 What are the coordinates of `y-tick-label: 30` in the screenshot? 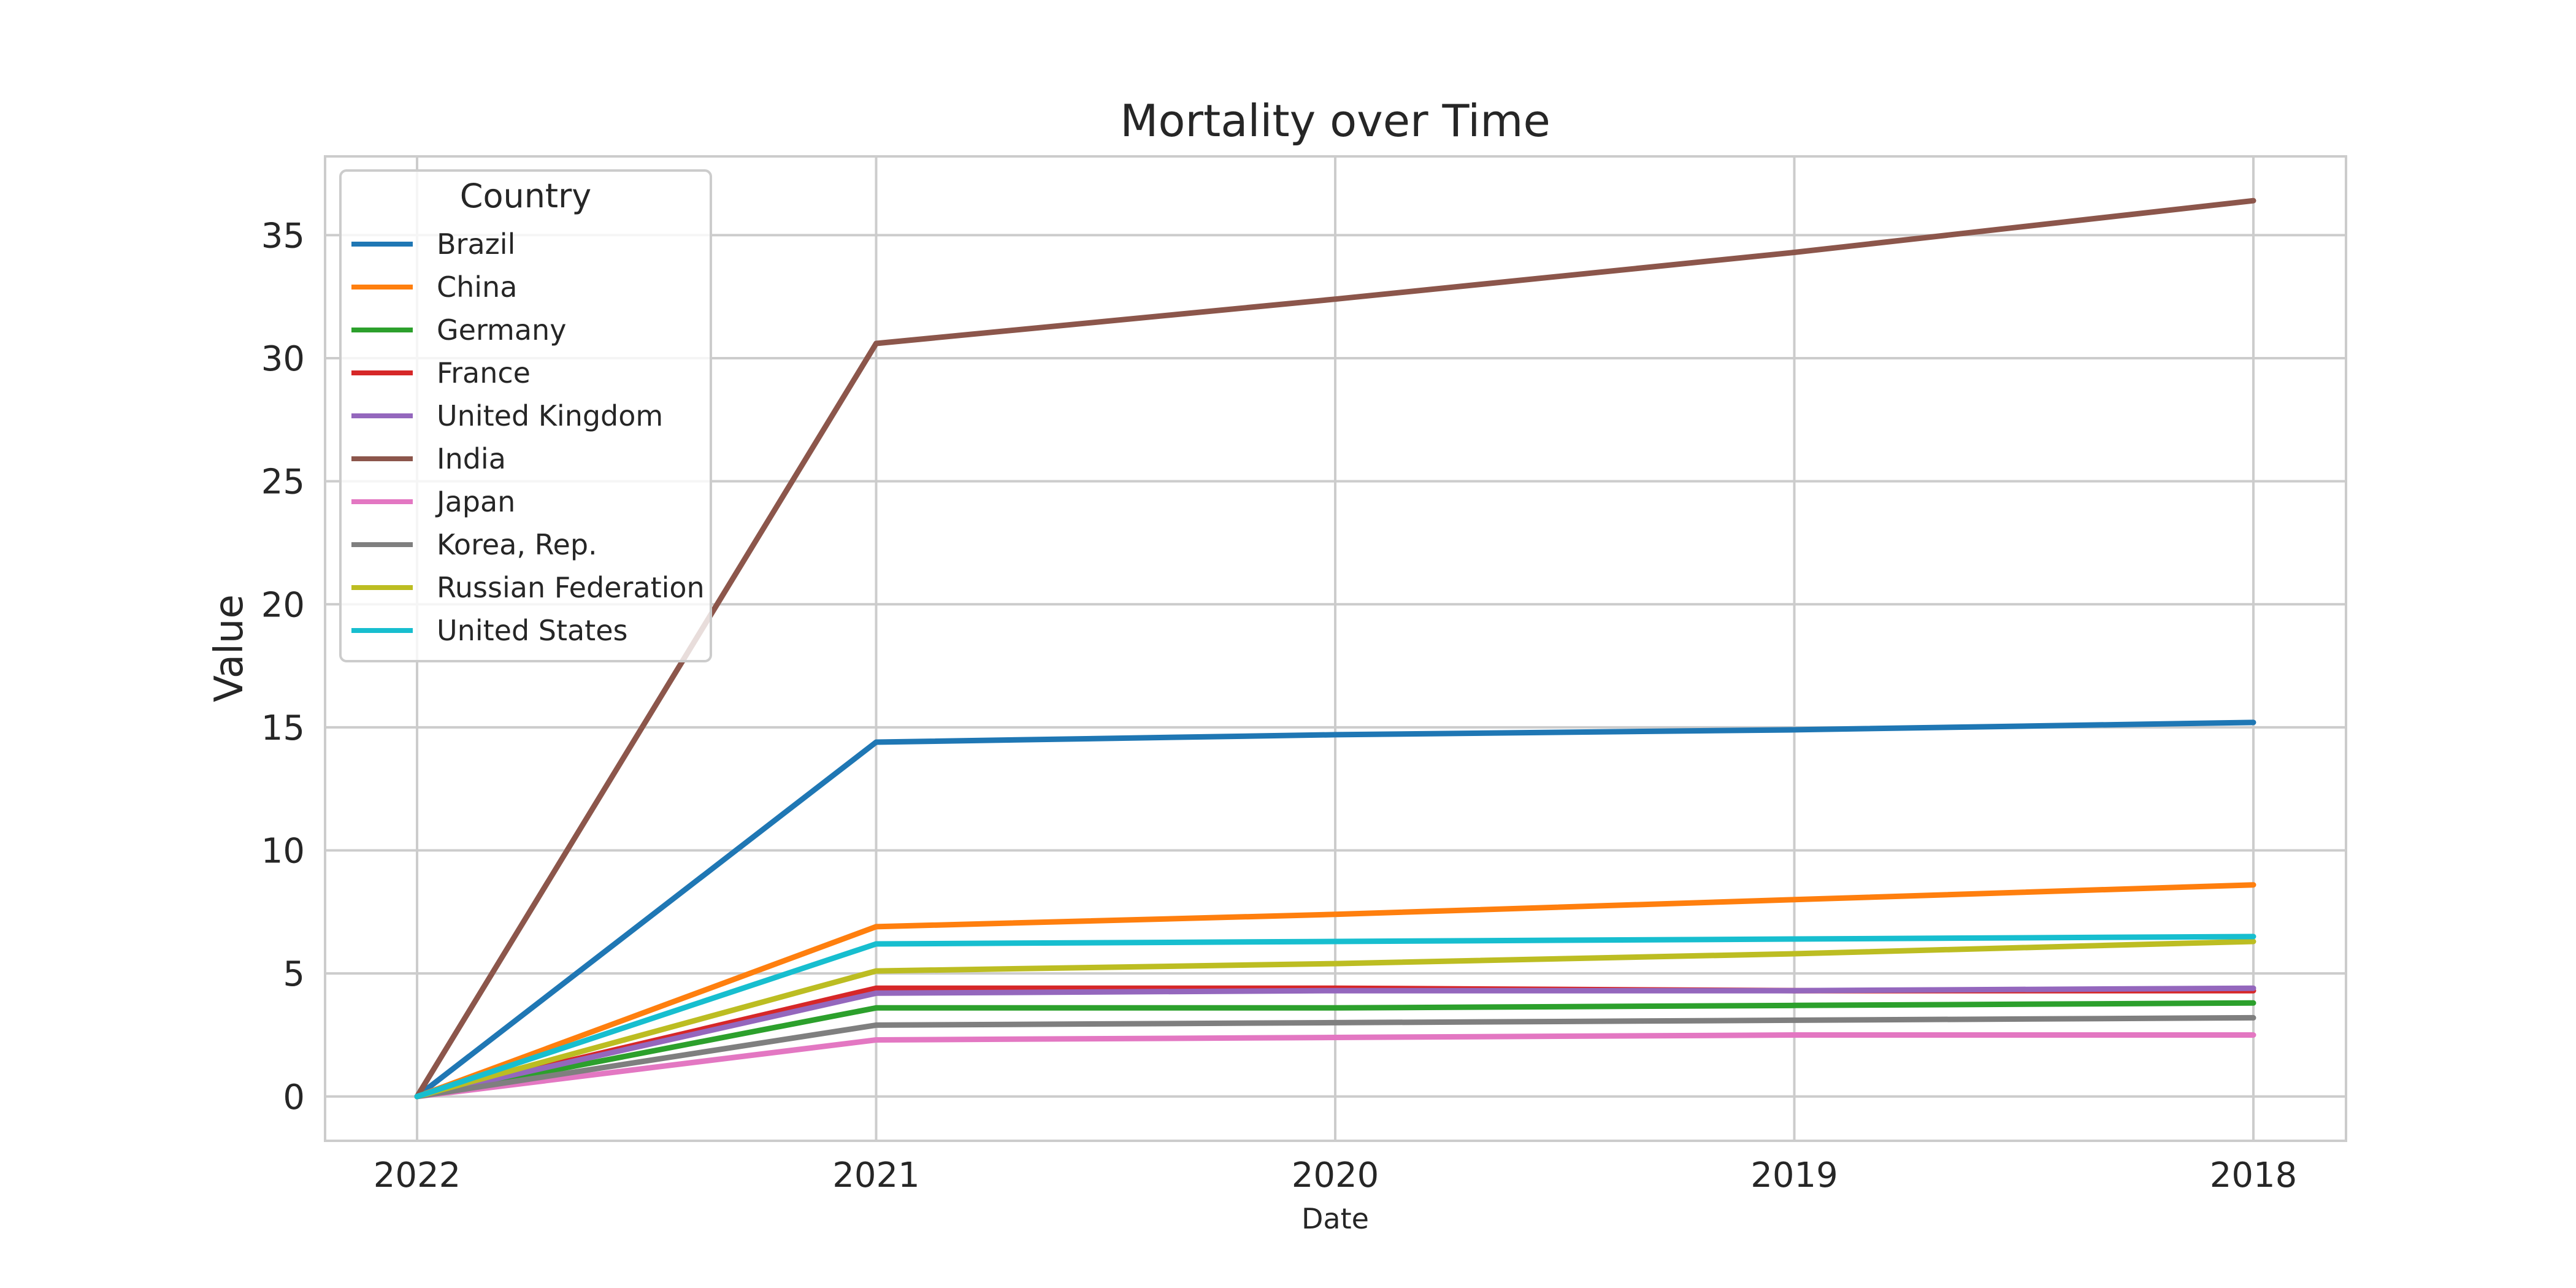 It's located at (283, 359).